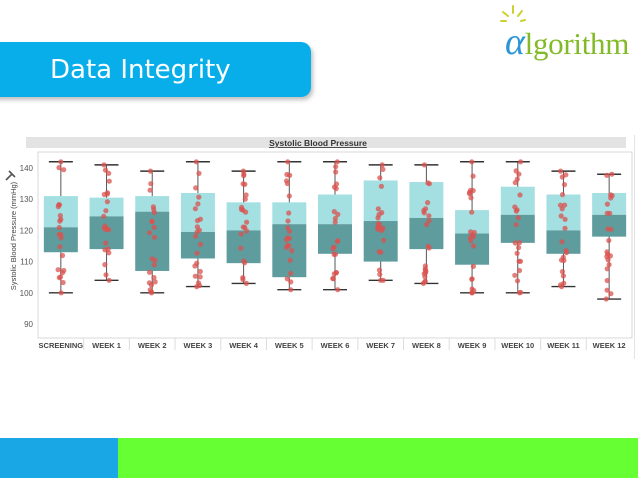 The height and width of the screenshot is (478, 638). I want to click on x-tick-label: WEEK 6, so click(335, 345).